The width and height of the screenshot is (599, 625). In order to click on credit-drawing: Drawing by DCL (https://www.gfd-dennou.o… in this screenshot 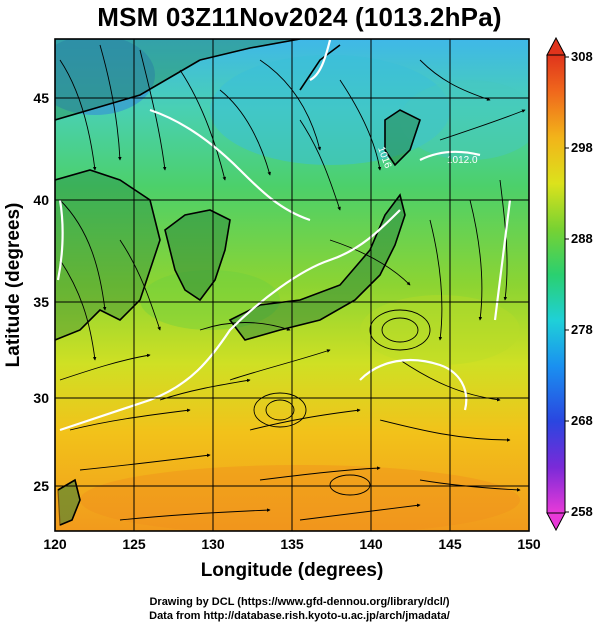, I will do `click(299, 602)`.